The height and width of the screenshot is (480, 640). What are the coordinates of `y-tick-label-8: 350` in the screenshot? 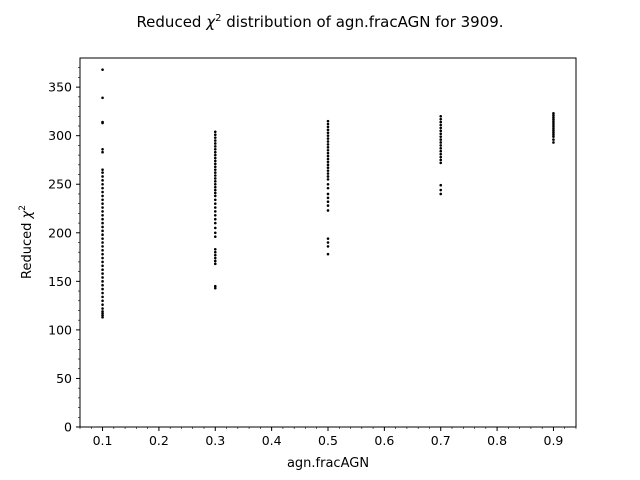 It's located at (60, 87).